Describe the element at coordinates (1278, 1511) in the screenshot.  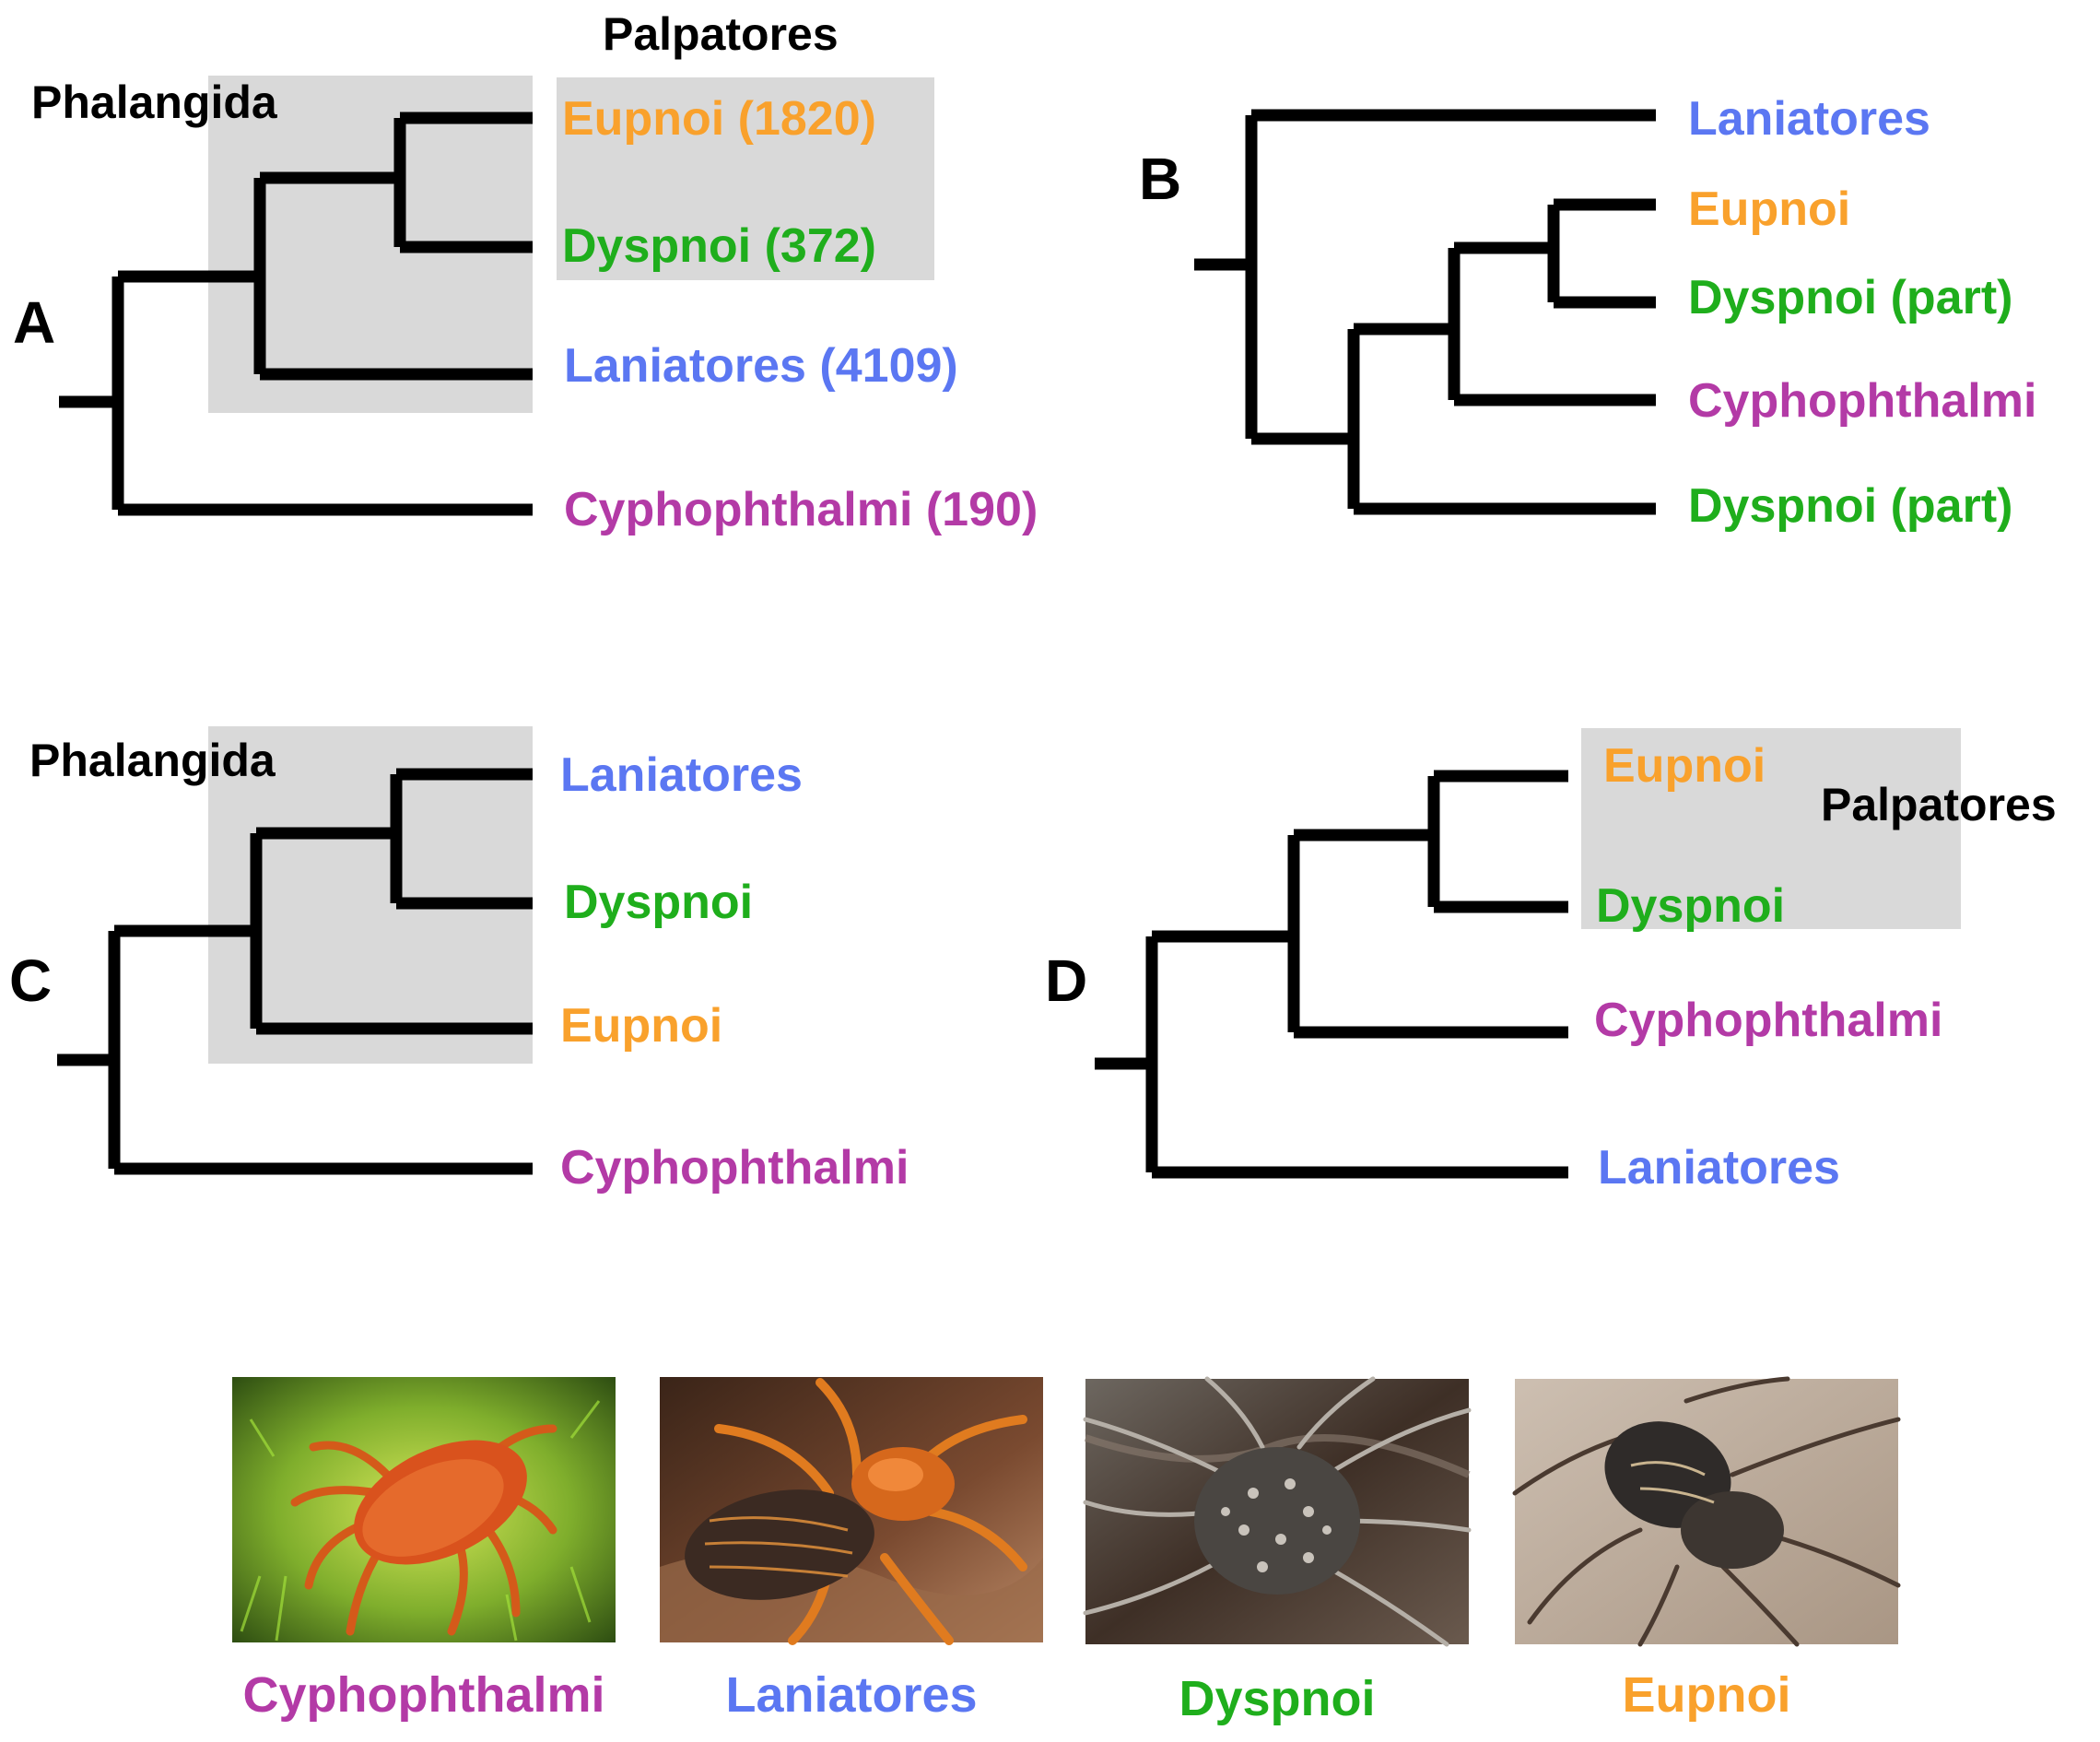
I see `dyspnoi-photo` at that location.